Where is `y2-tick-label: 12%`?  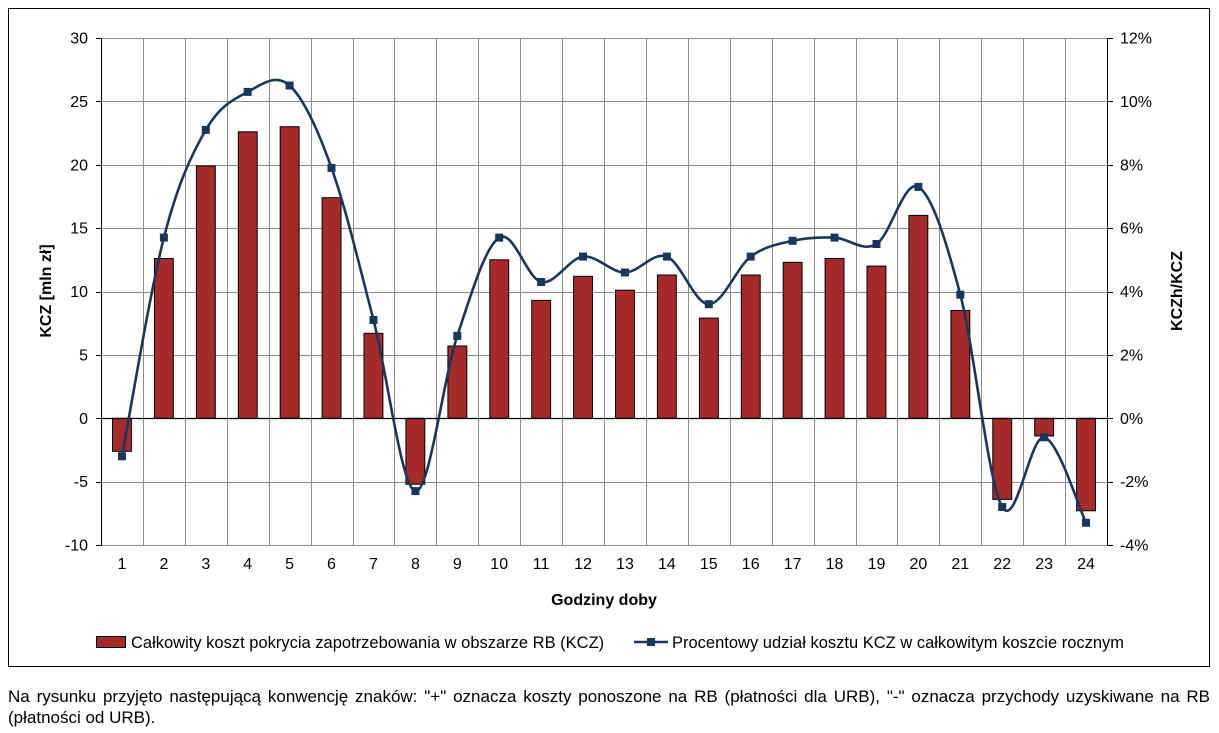
y2-tick-label: 12% is located at coordinates (1136, 39).